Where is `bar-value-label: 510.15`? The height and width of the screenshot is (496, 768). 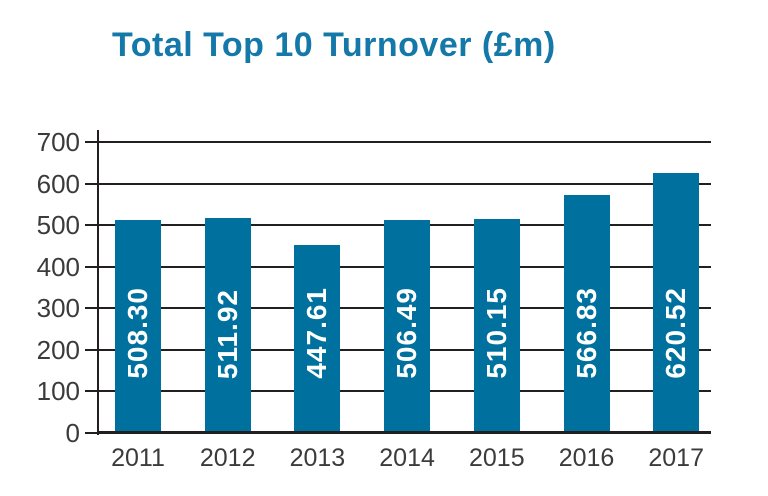
bar-value-label: 510.15 is located at coordinates (496, 333).